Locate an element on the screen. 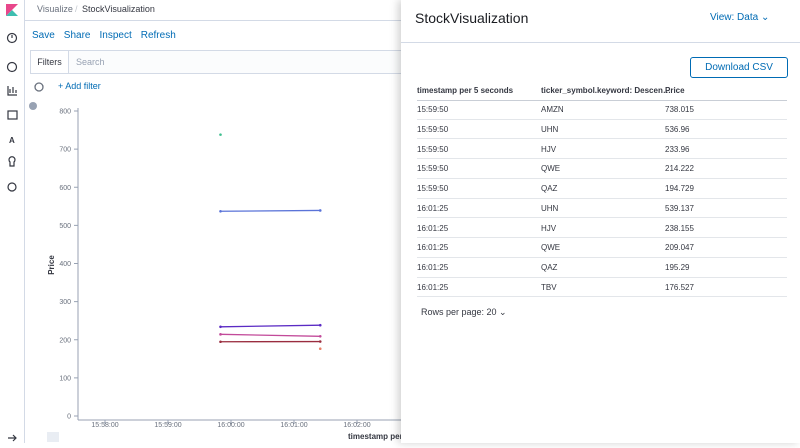  table-cell: TBV is located at coordinates (549, 287).